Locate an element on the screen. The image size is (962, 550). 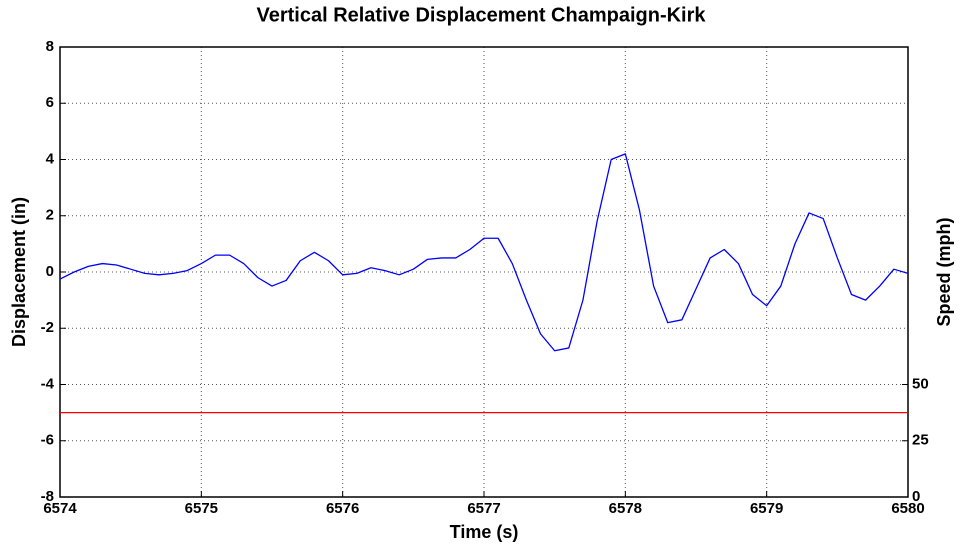
x-tick-label: 6578 is located at coordinates (625, 508).